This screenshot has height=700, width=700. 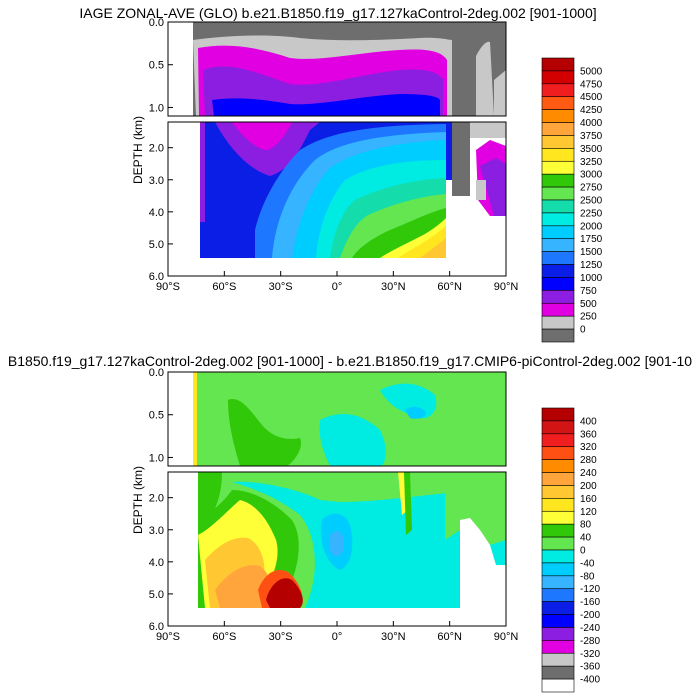 I want to click on colorbar-label: 0, so click(x=583, y=551).